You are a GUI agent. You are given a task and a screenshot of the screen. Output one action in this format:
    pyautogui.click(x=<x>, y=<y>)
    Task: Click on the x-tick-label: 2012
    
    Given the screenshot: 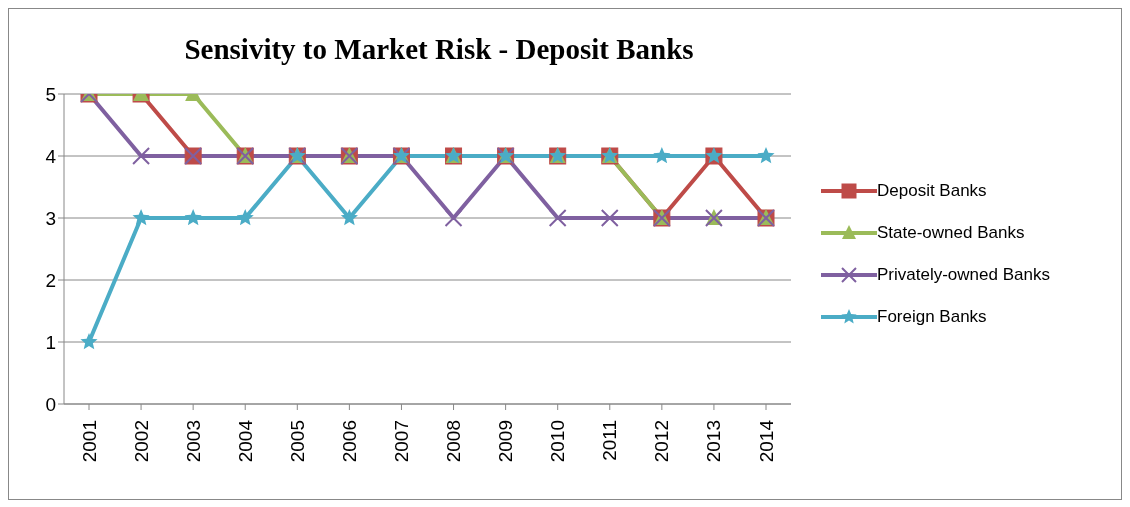 What is the action you would take?
    pyautogui.click(x=662, y=441)
    